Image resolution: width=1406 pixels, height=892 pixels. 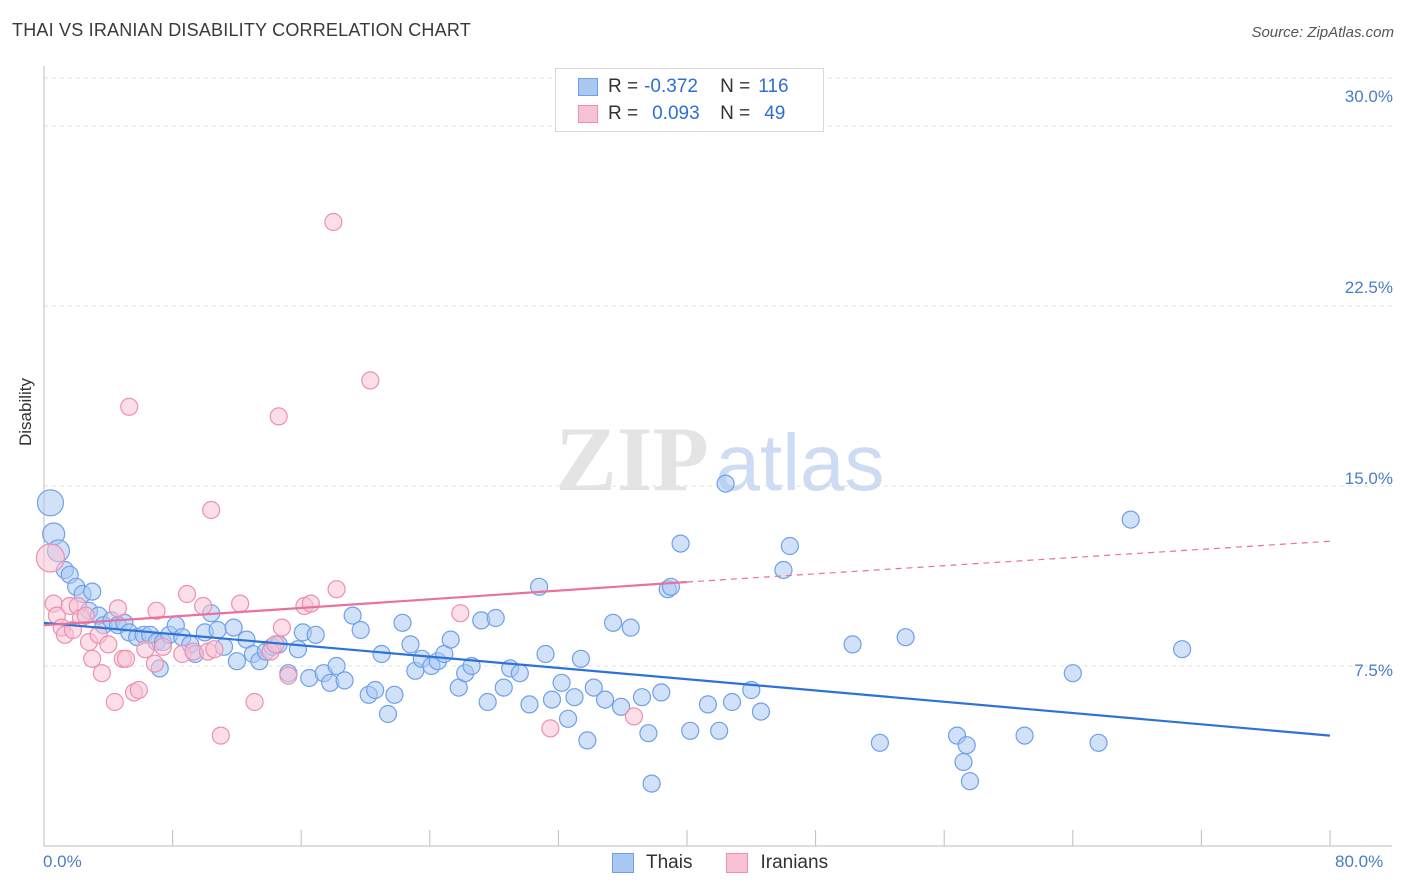 I want to click on bottom-legend-thais: Thais, so click(x=652, y=863).